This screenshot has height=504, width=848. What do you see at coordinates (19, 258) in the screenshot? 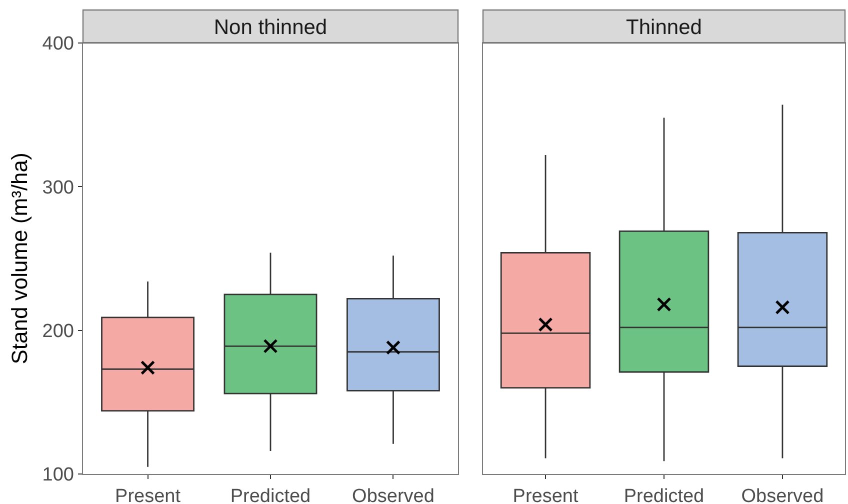
I see `y-axis-title: Stand volume (m³/ha)` at bounding box center [19, 258].